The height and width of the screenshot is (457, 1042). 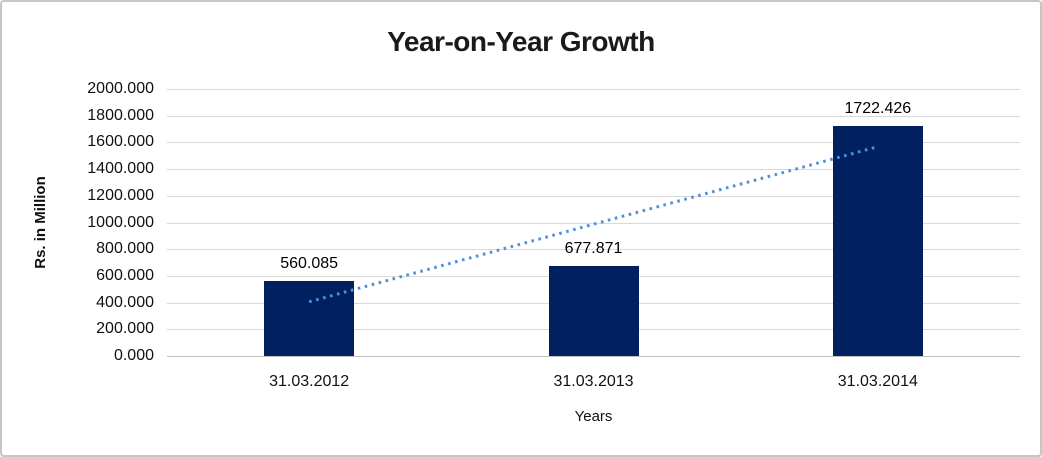 I want to click on y-axis-title: Rs. in Million, so click(x=40, y=222).